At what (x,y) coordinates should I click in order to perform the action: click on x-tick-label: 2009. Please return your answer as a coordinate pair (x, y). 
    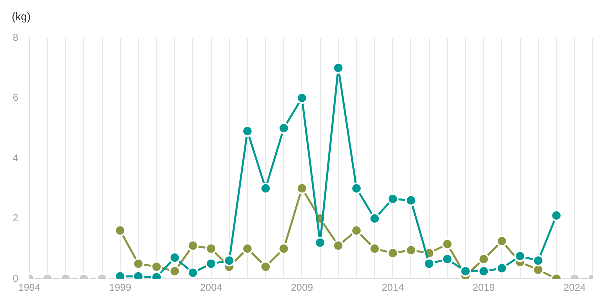
    Looking at the image, I should click on (302, 288).